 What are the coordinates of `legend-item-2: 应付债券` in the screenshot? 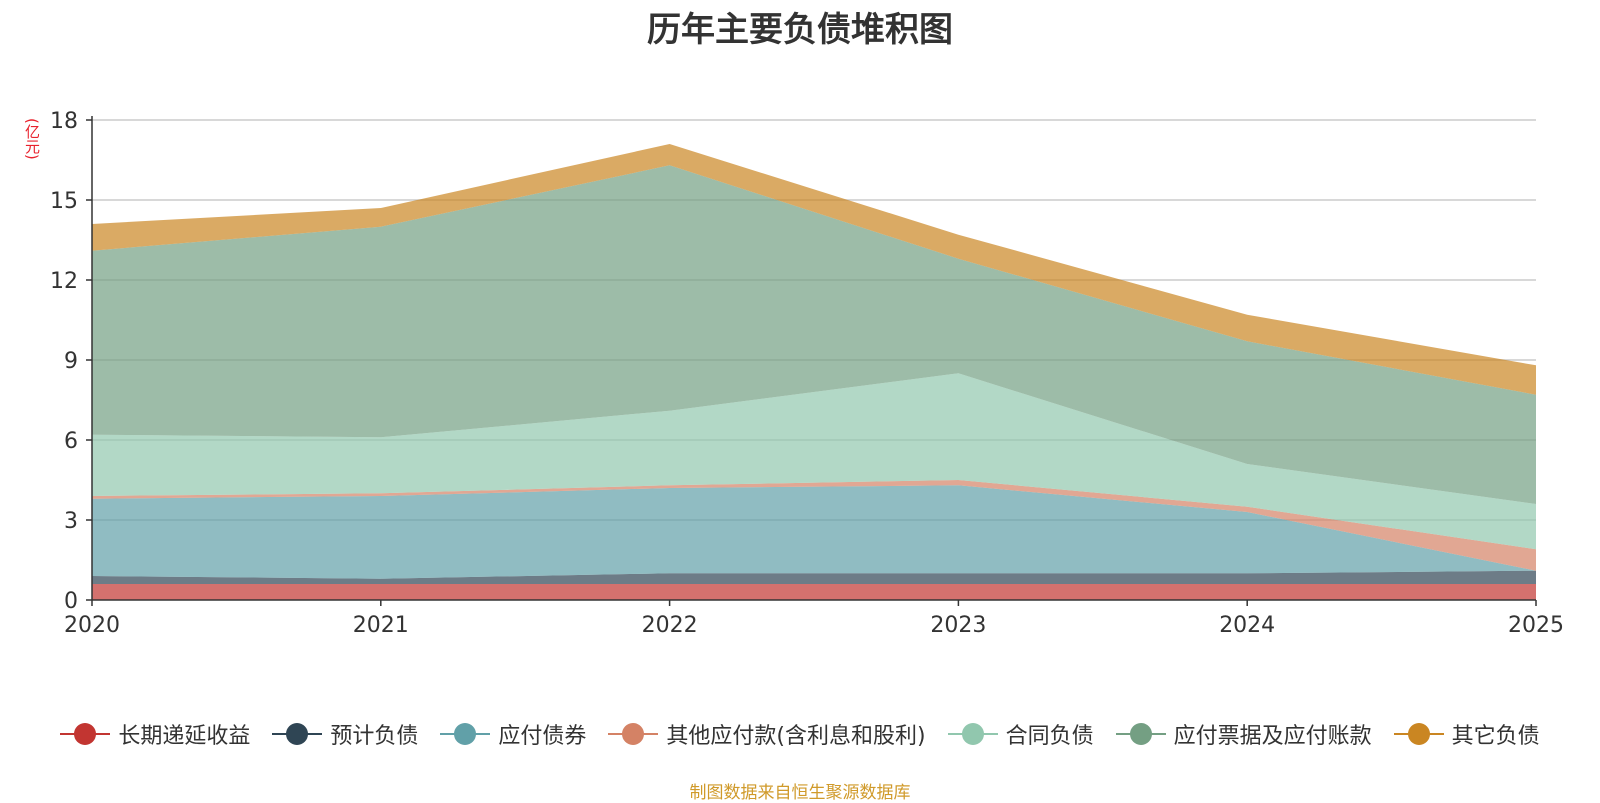 It's located at (513, 734).